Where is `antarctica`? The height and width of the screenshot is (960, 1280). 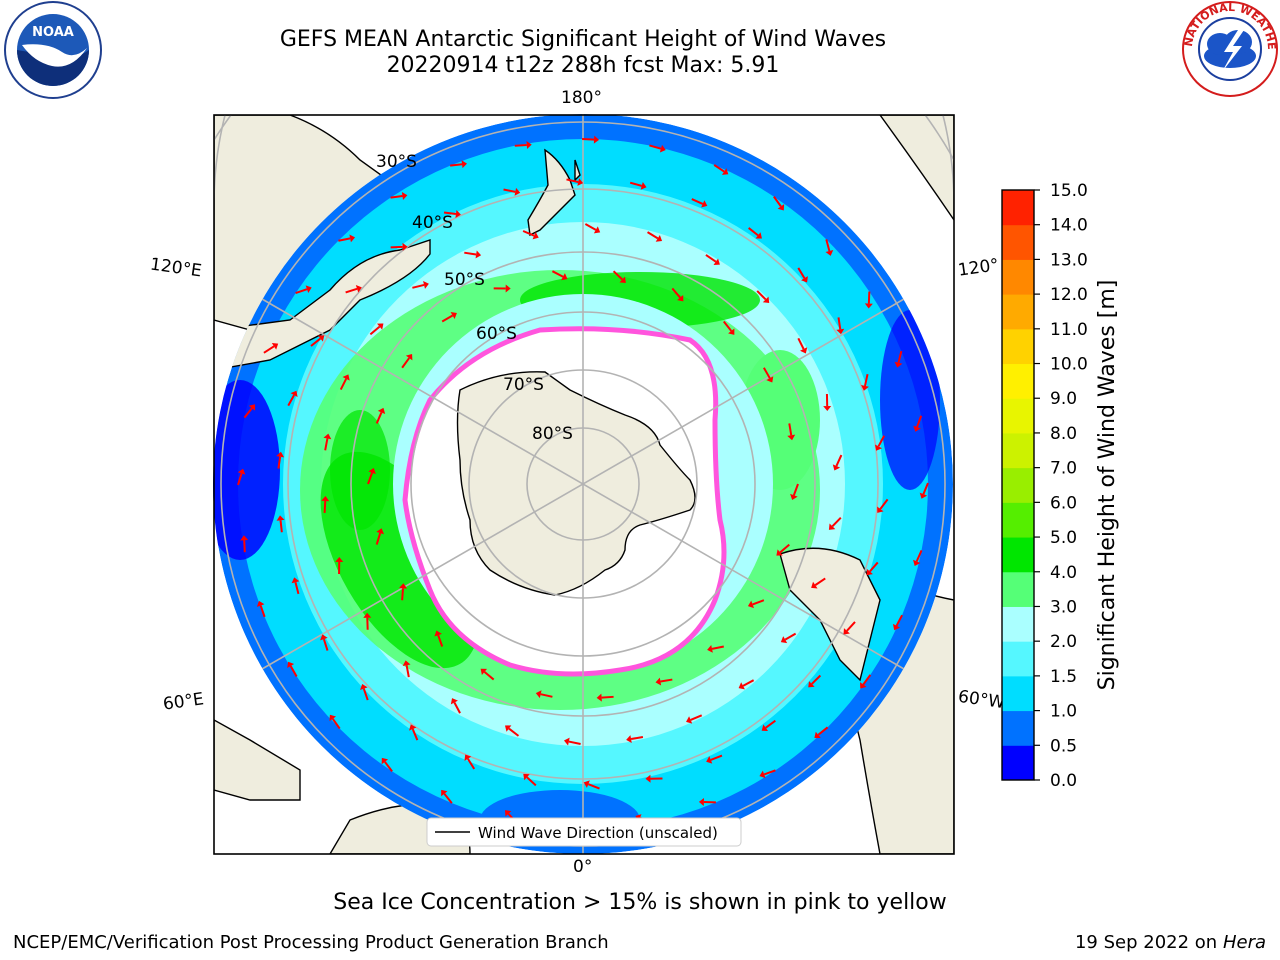
antarctica is located at coordinates (576, 483).